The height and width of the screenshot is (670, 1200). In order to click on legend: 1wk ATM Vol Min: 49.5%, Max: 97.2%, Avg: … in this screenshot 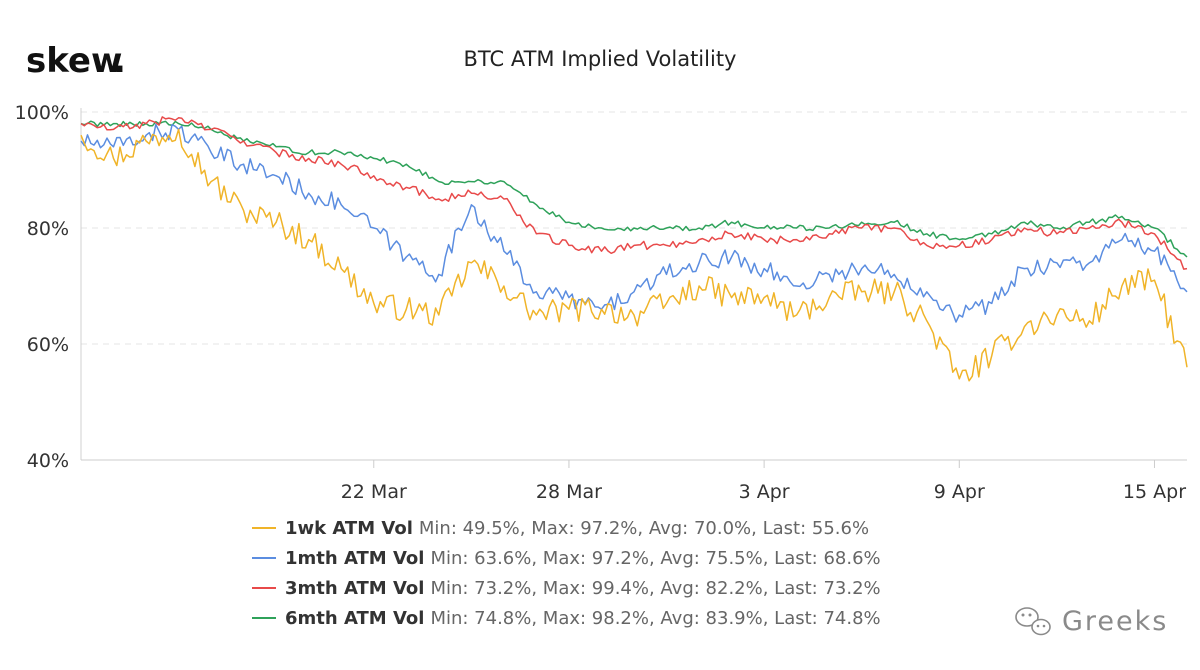, I will do `click(566, 573)`.